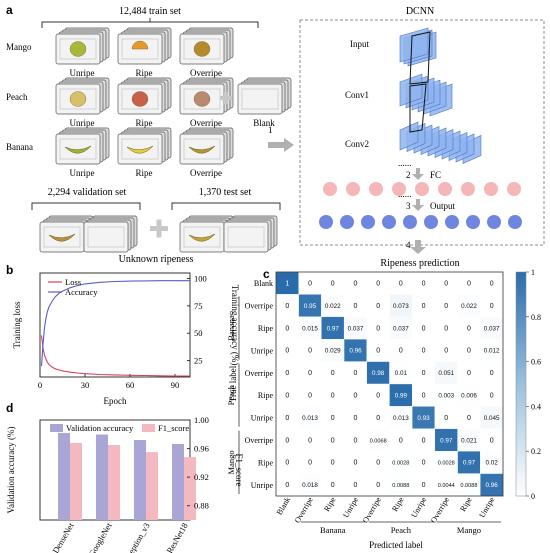  I want to click on matrix-value: 0.045, so click(492, 418).